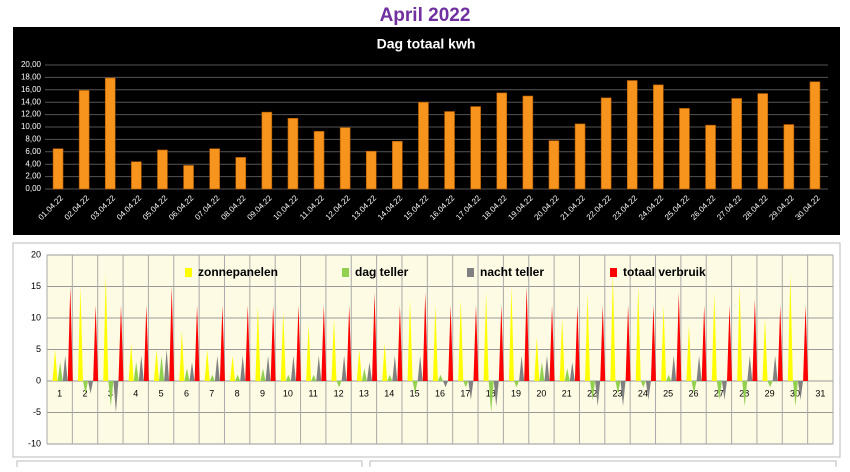 The image size is (850, 472). What do you see at coordinates (33, 151) in the screenshot?
I see `y-tick-label: 6,00` at bounding box center [33, 151].